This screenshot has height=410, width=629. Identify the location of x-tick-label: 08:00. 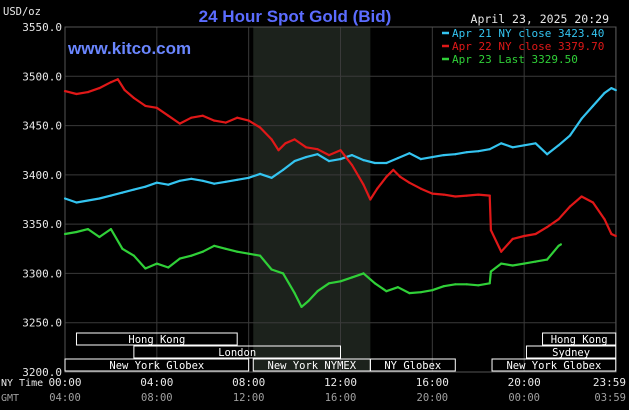
(248, 382).